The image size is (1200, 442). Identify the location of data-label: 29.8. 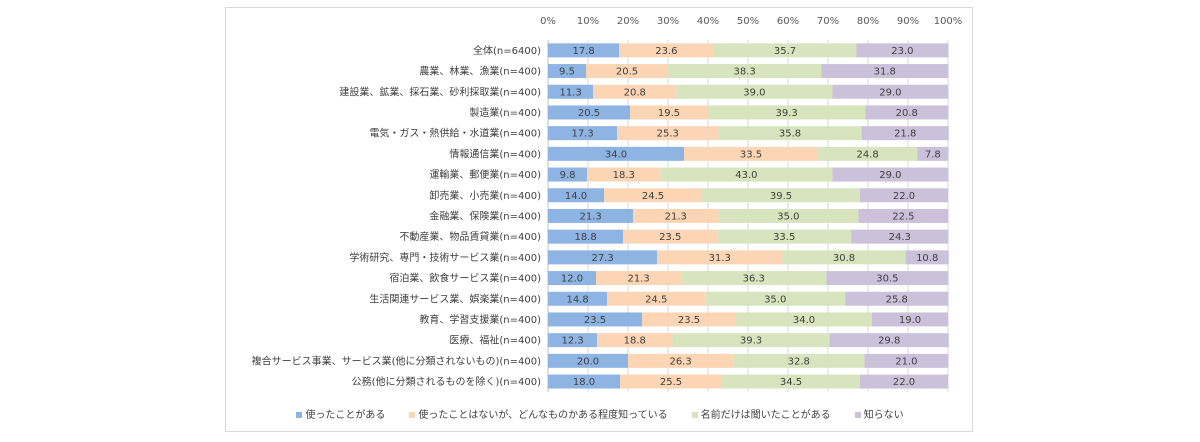
(889, 341).